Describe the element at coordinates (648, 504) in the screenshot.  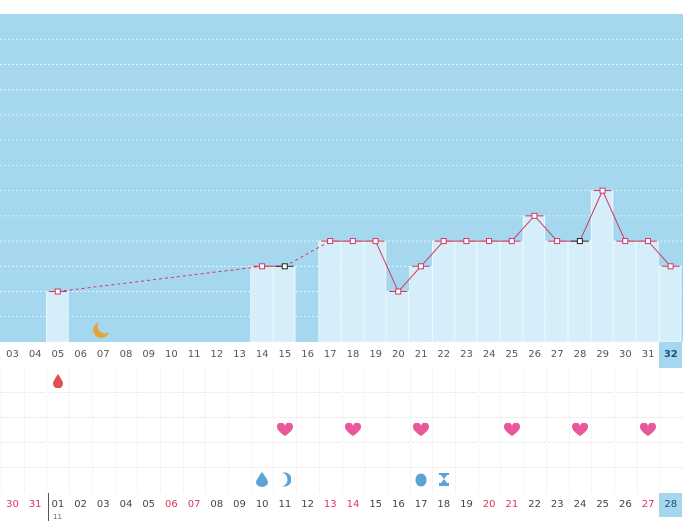
I see `date-cell: 27` at that location.